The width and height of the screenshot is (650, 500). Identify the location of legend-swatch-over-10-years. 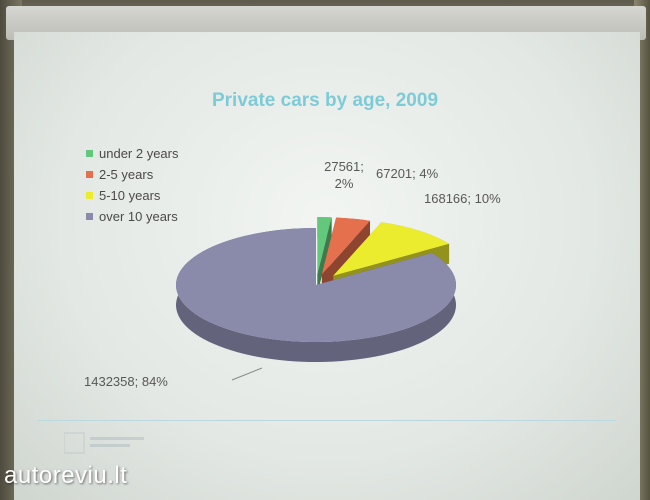
(89, 216).